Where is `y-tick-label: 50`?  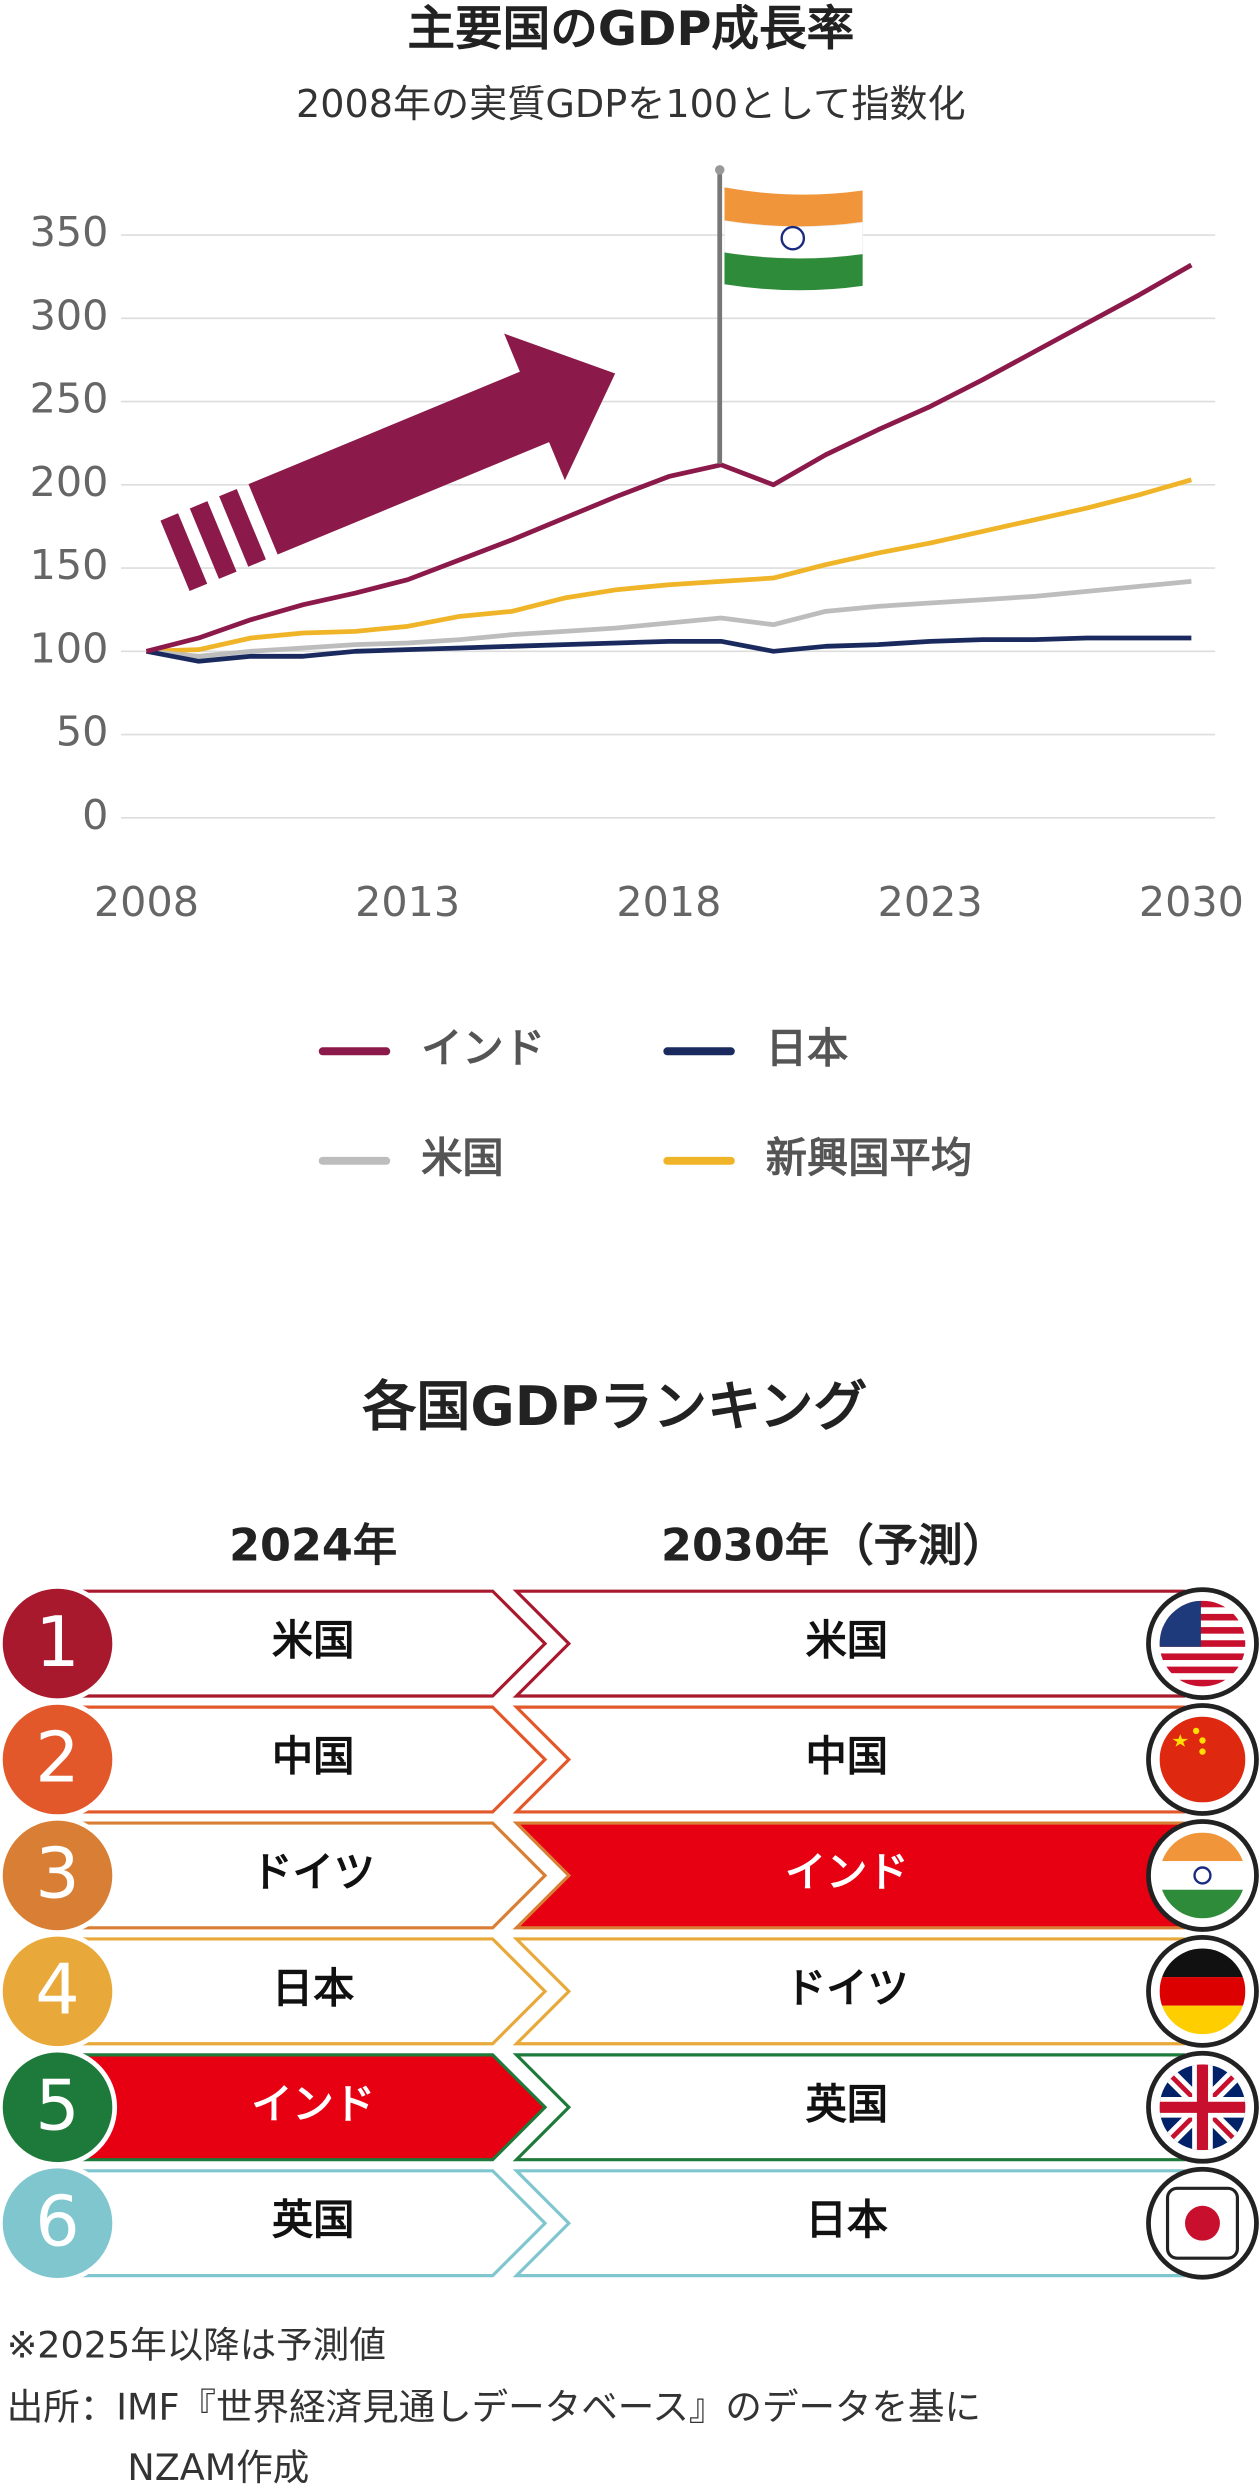
y-tick-label: 50 is located at coordinates (82, 732).